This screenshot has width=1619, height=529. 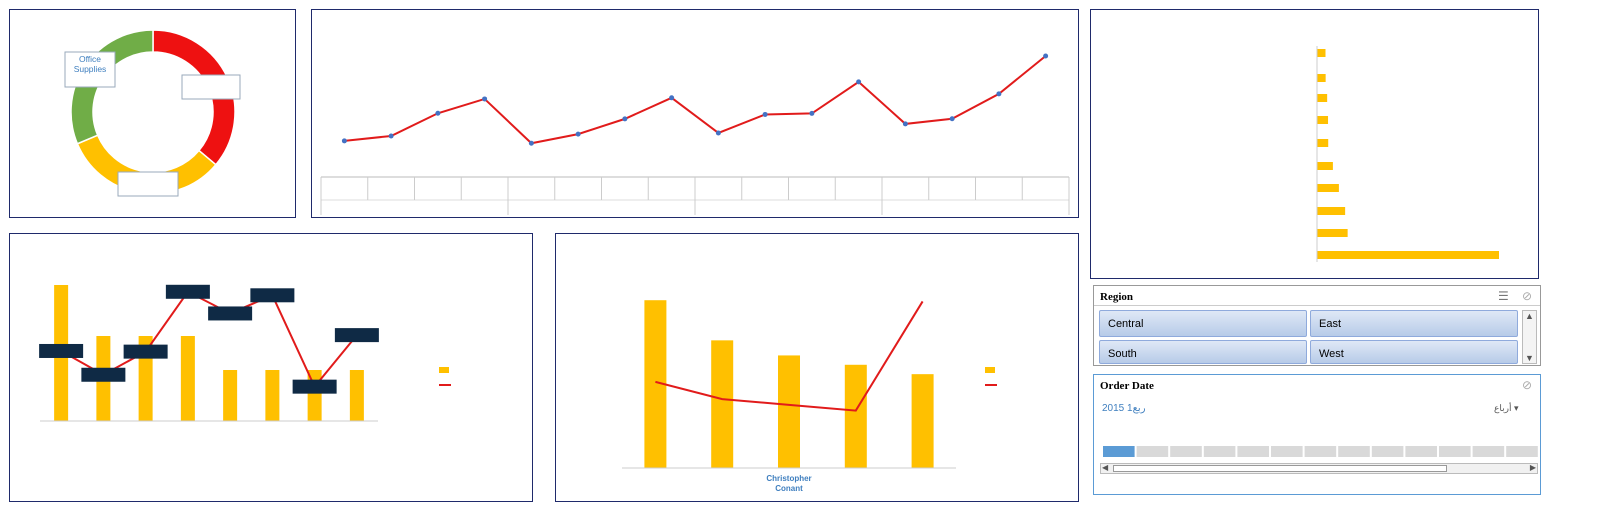 What do you see at coordinates (1127, 386) in the screenshot?
I see `timeline-title: Order Date` at bounding box center [1127, 386].